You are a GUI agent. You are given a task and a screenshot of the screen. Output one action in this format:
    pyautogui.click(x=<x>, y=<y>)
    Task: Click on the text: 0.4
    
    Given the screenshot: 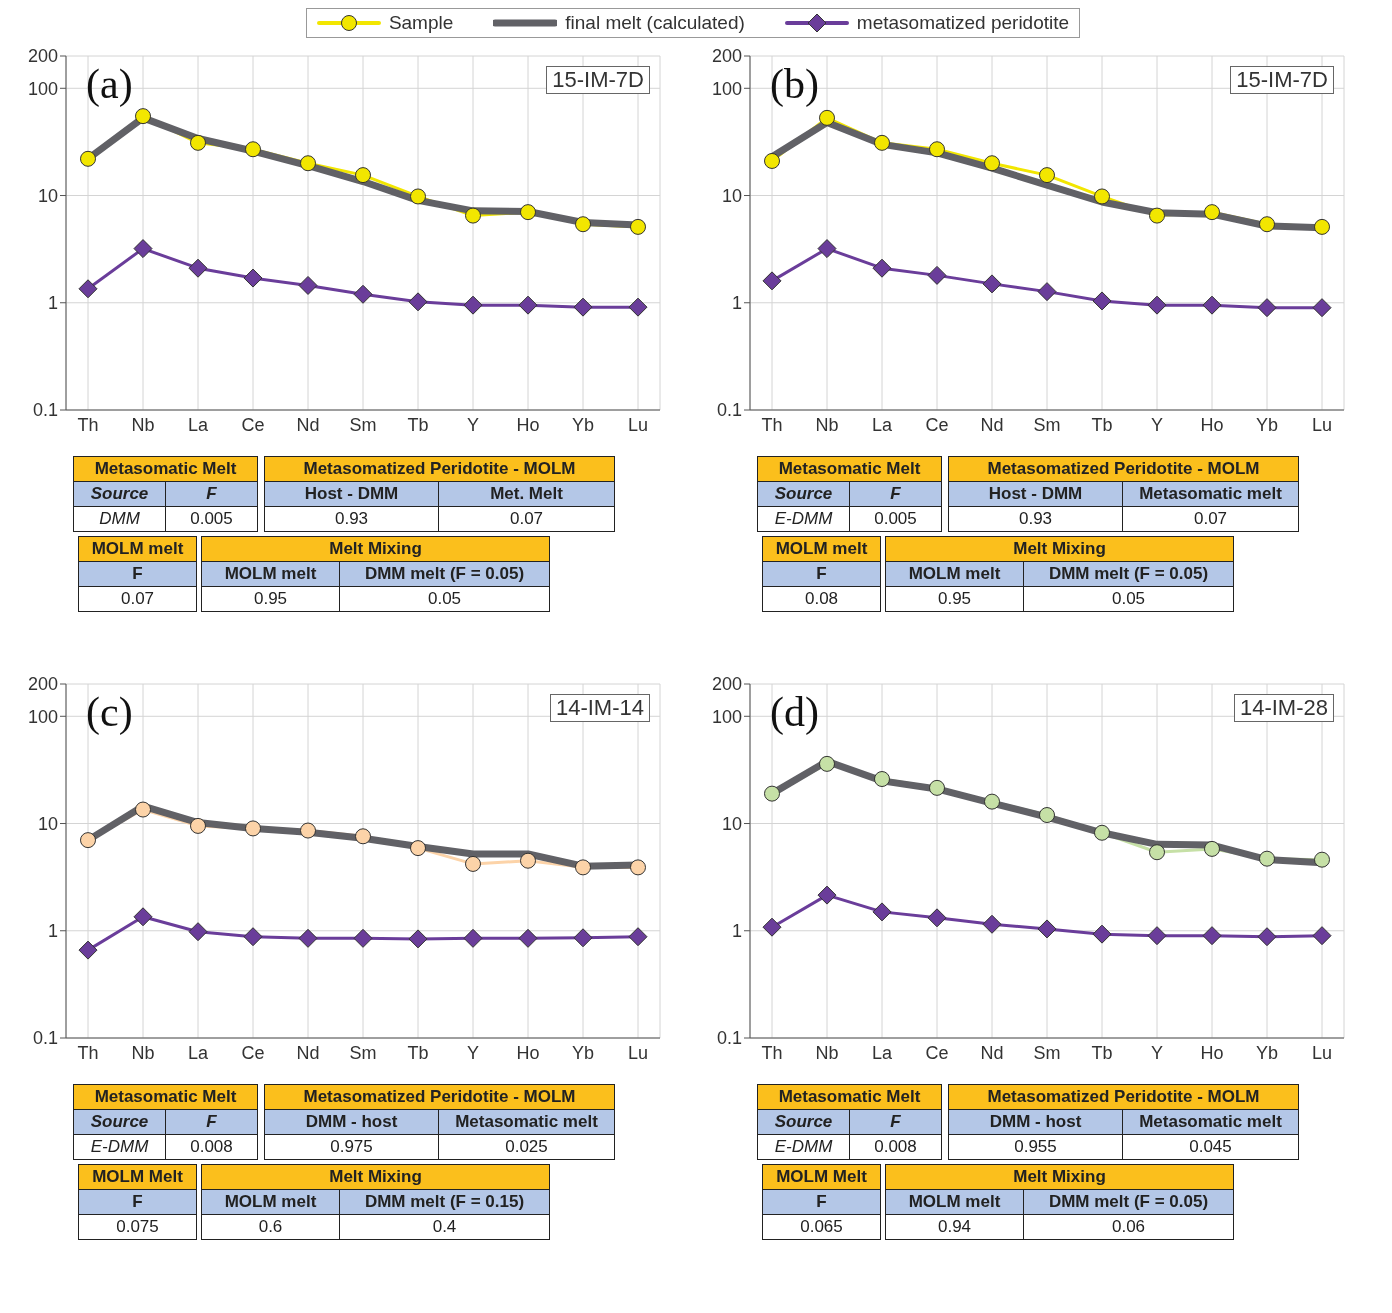 What is the action you would take?
    pyautogui.click(x=444, y=1227)
    